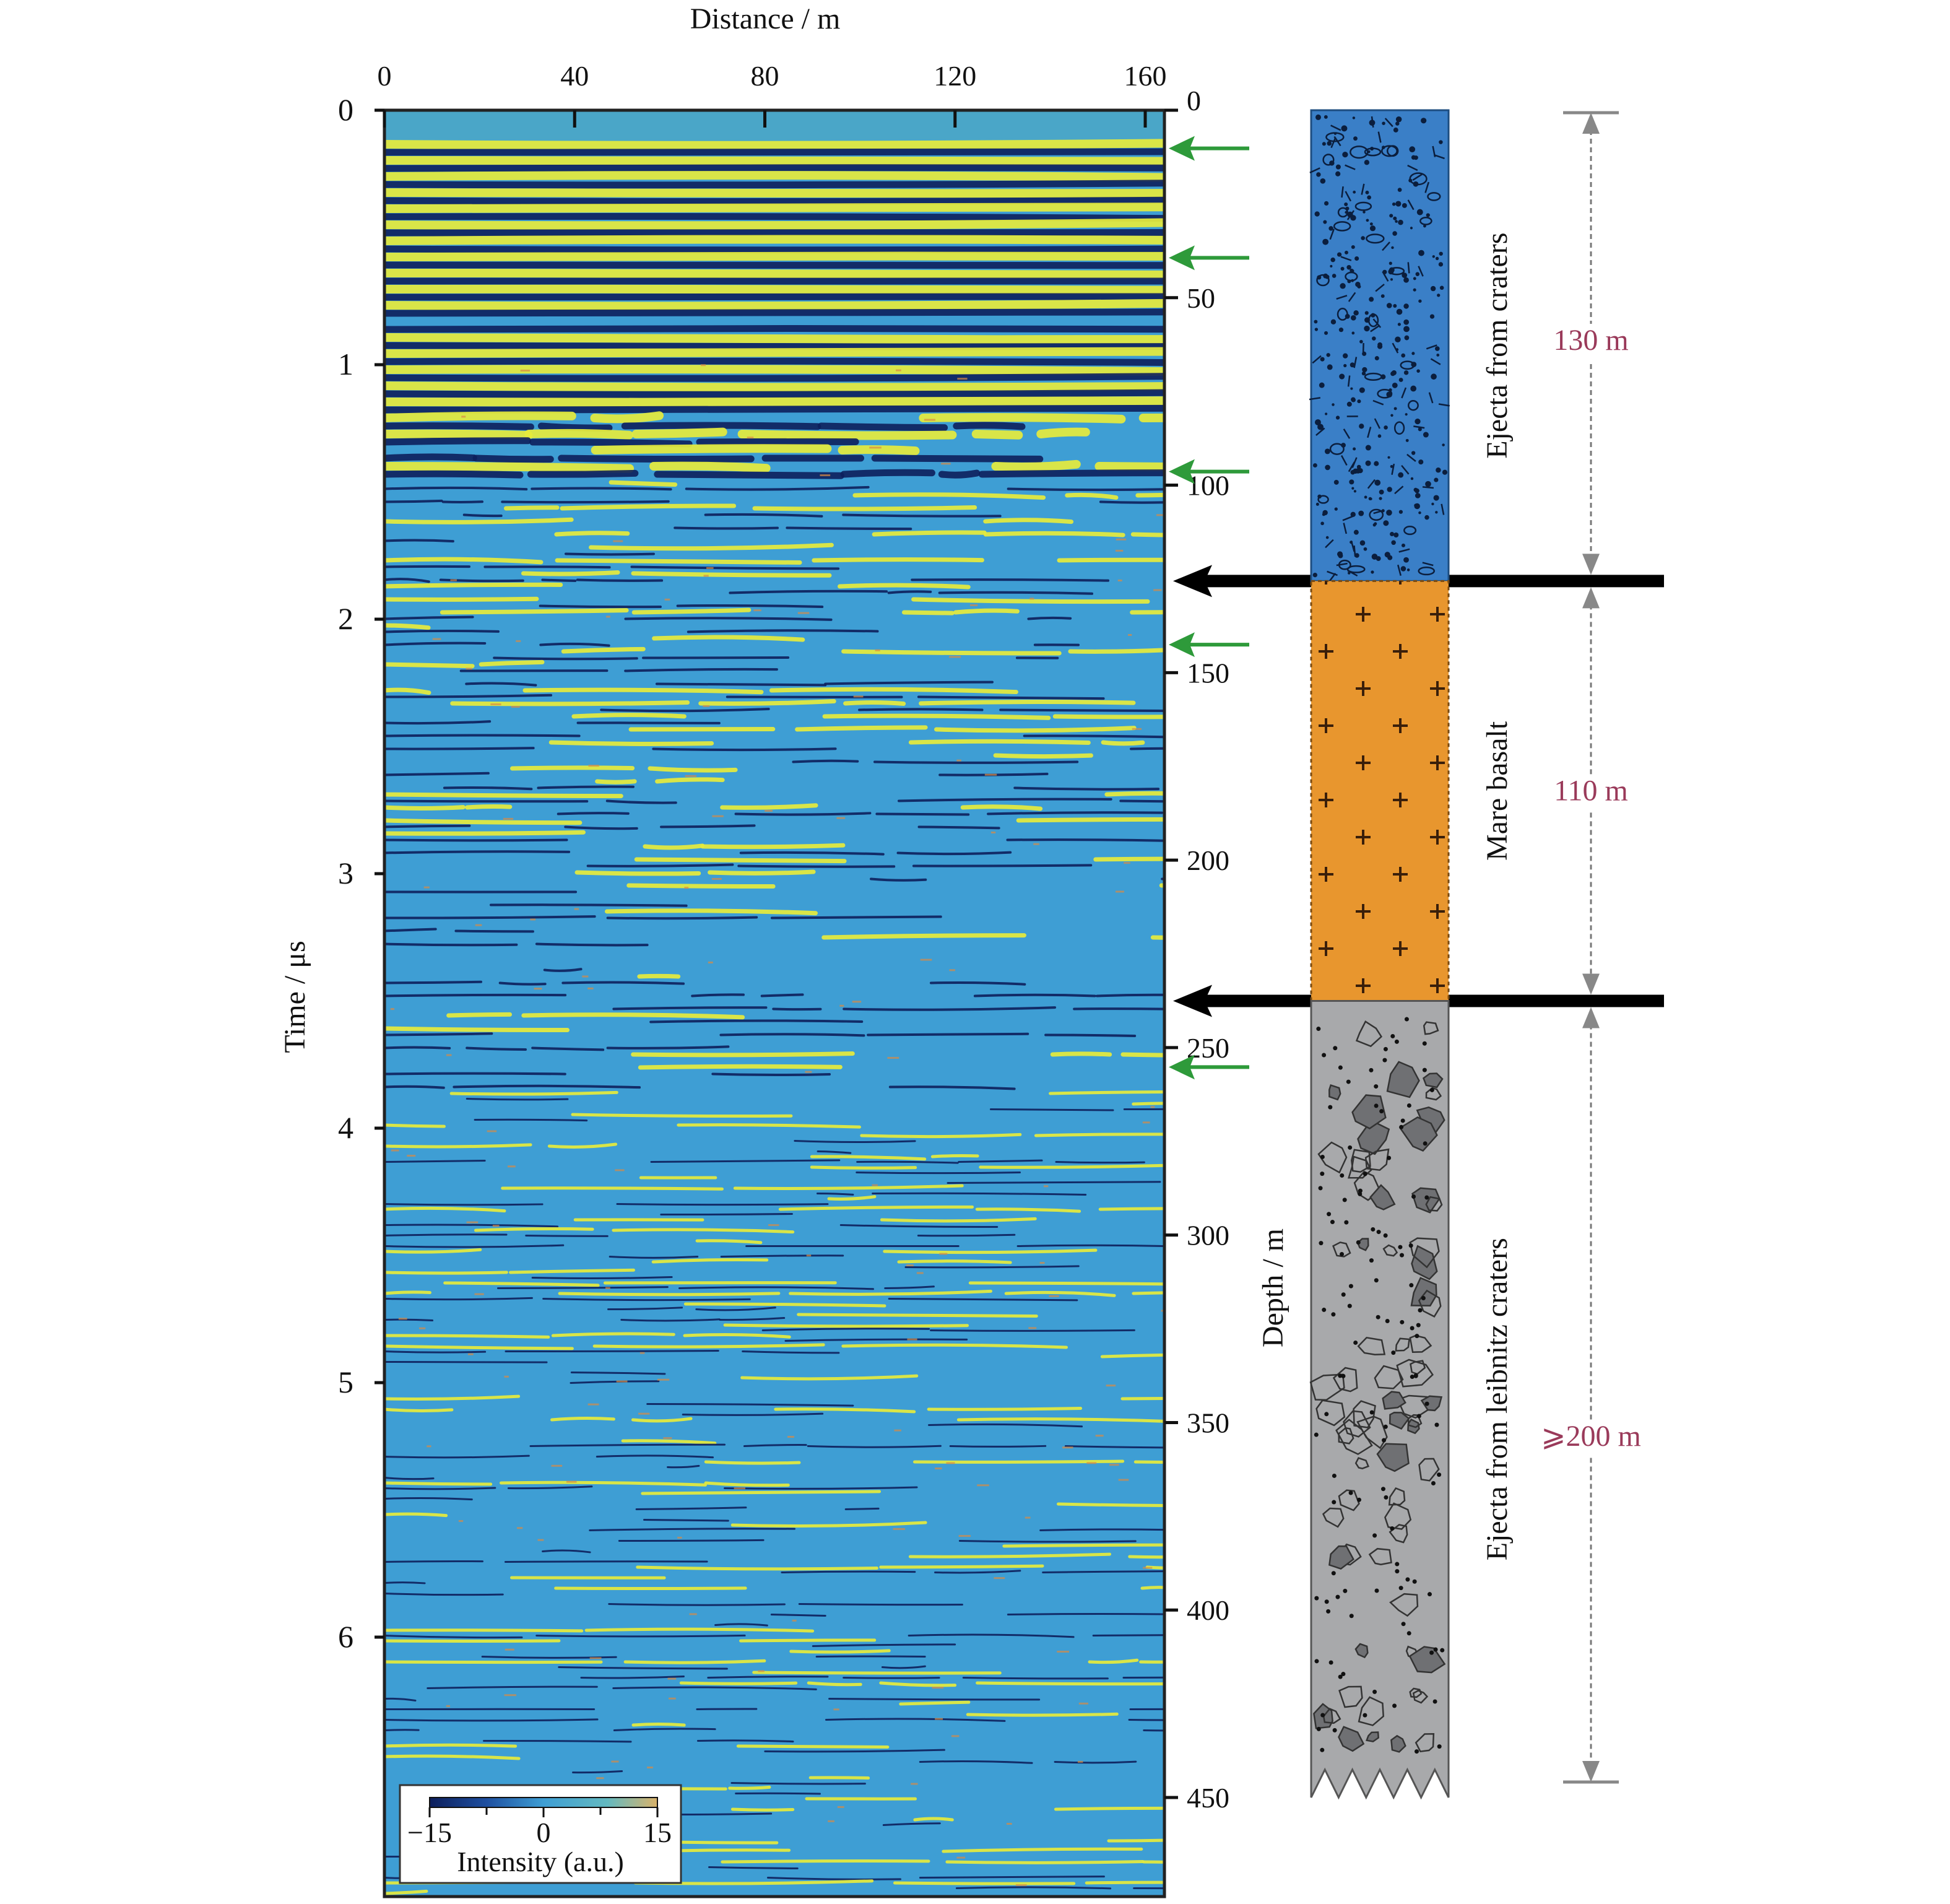  I want to click on depth-tick-label: 350, so click(1208, 1422).